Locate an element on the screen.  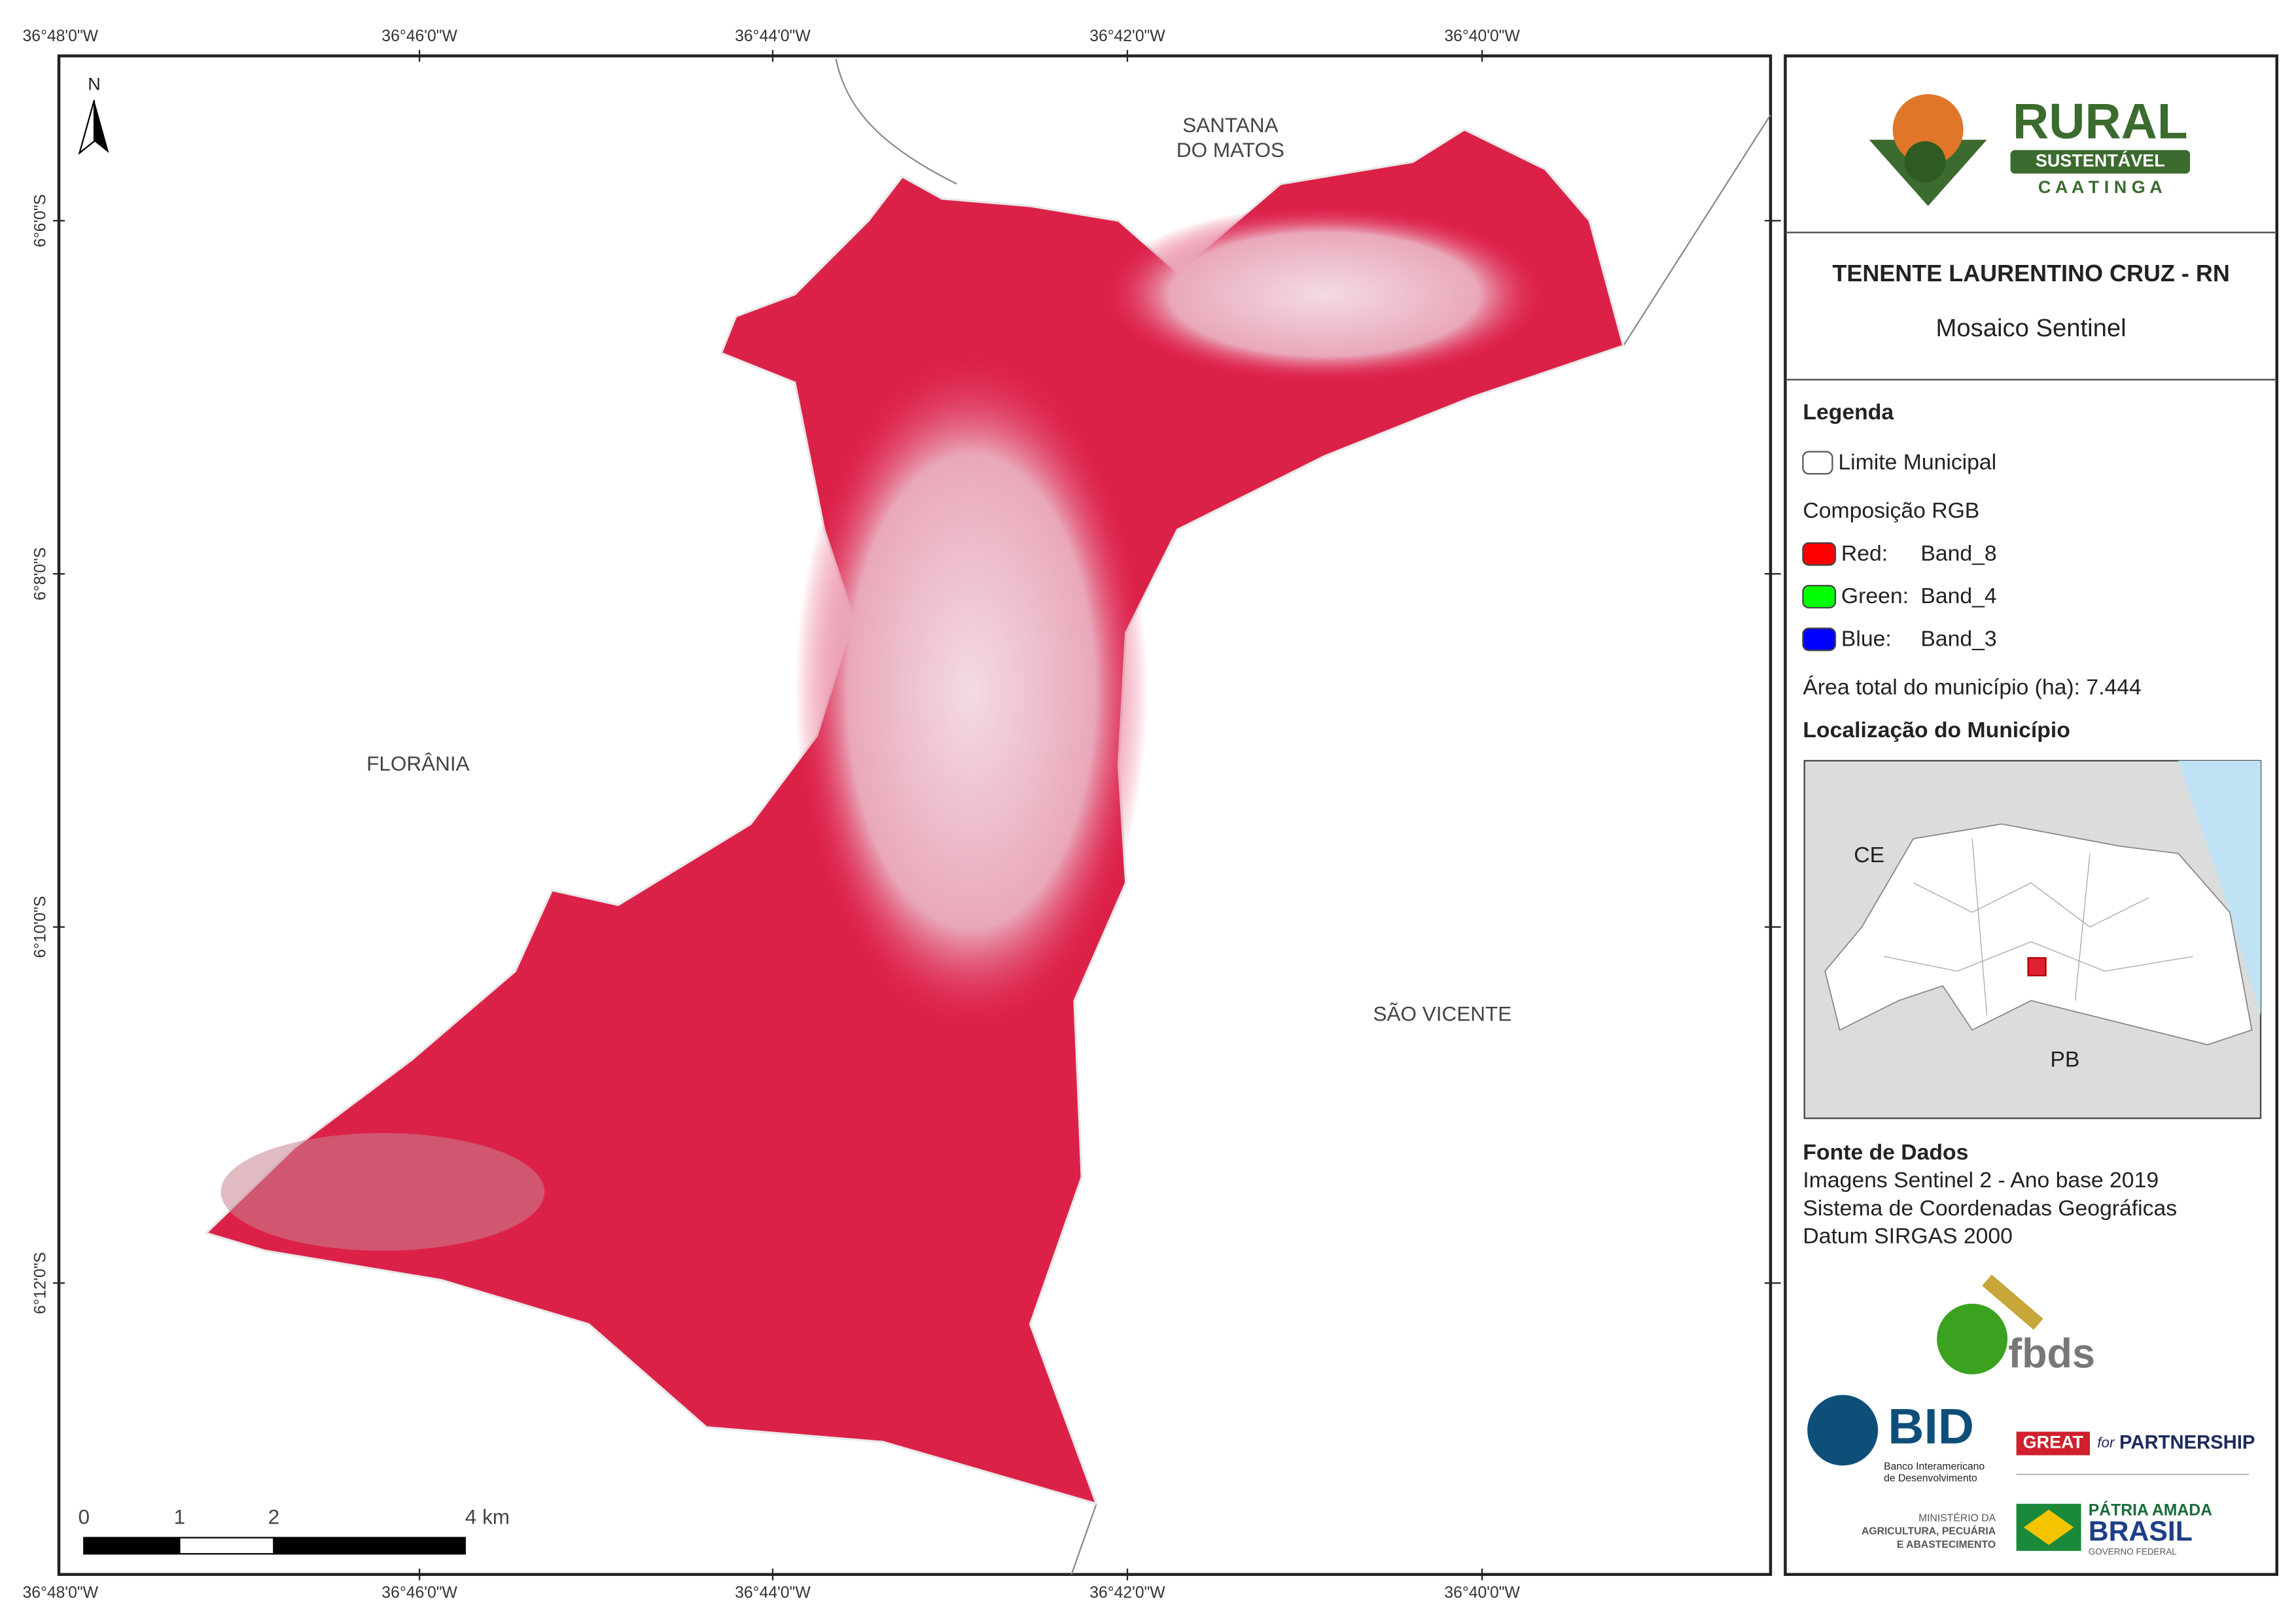
band-legend: Red: Band_8 Green: Band_4 Blue: Band_3 is located at coordinates (1899, 597).